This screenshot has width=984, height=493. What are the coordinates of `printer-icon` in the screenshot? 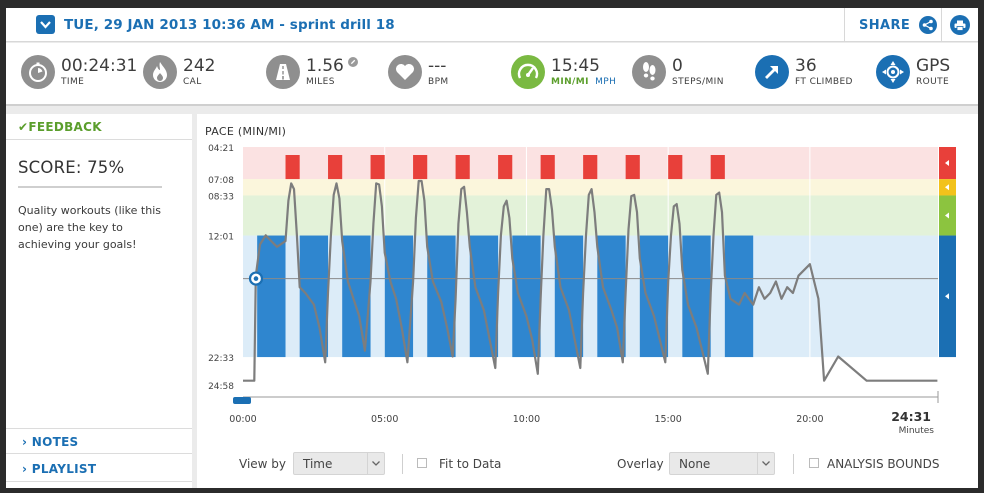 It's located at (960, 25).